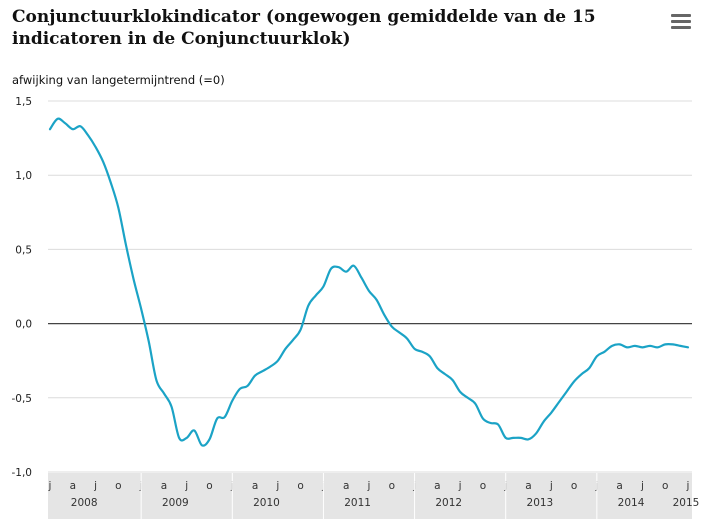 This screenshot has width=716, height=532. Describe the element at coordinates (23, 176) in the screenshot. I see `y-tick-label: 1,0` at that location.